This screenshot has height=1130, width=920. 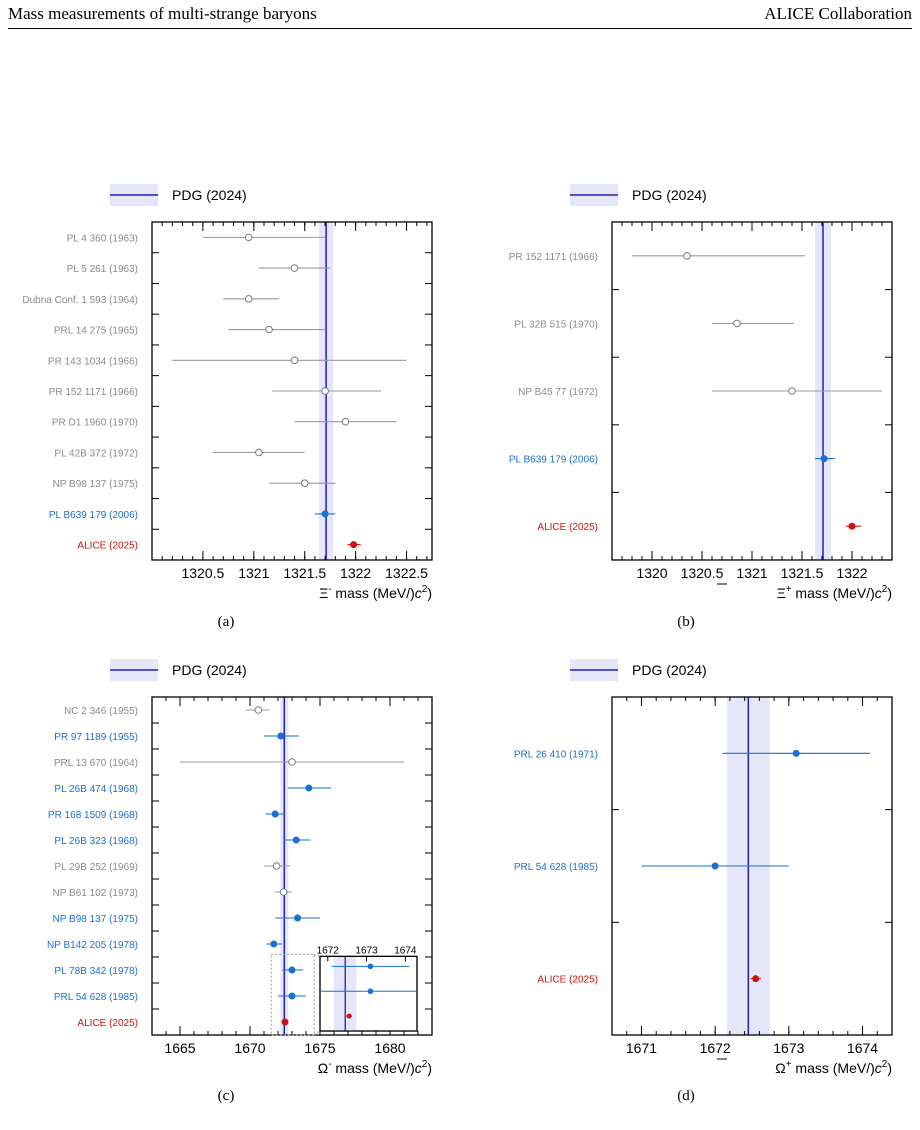 I want to click on x-axis-label: Ω- mass (MeV/)c2), so click(x=375, y=1067).